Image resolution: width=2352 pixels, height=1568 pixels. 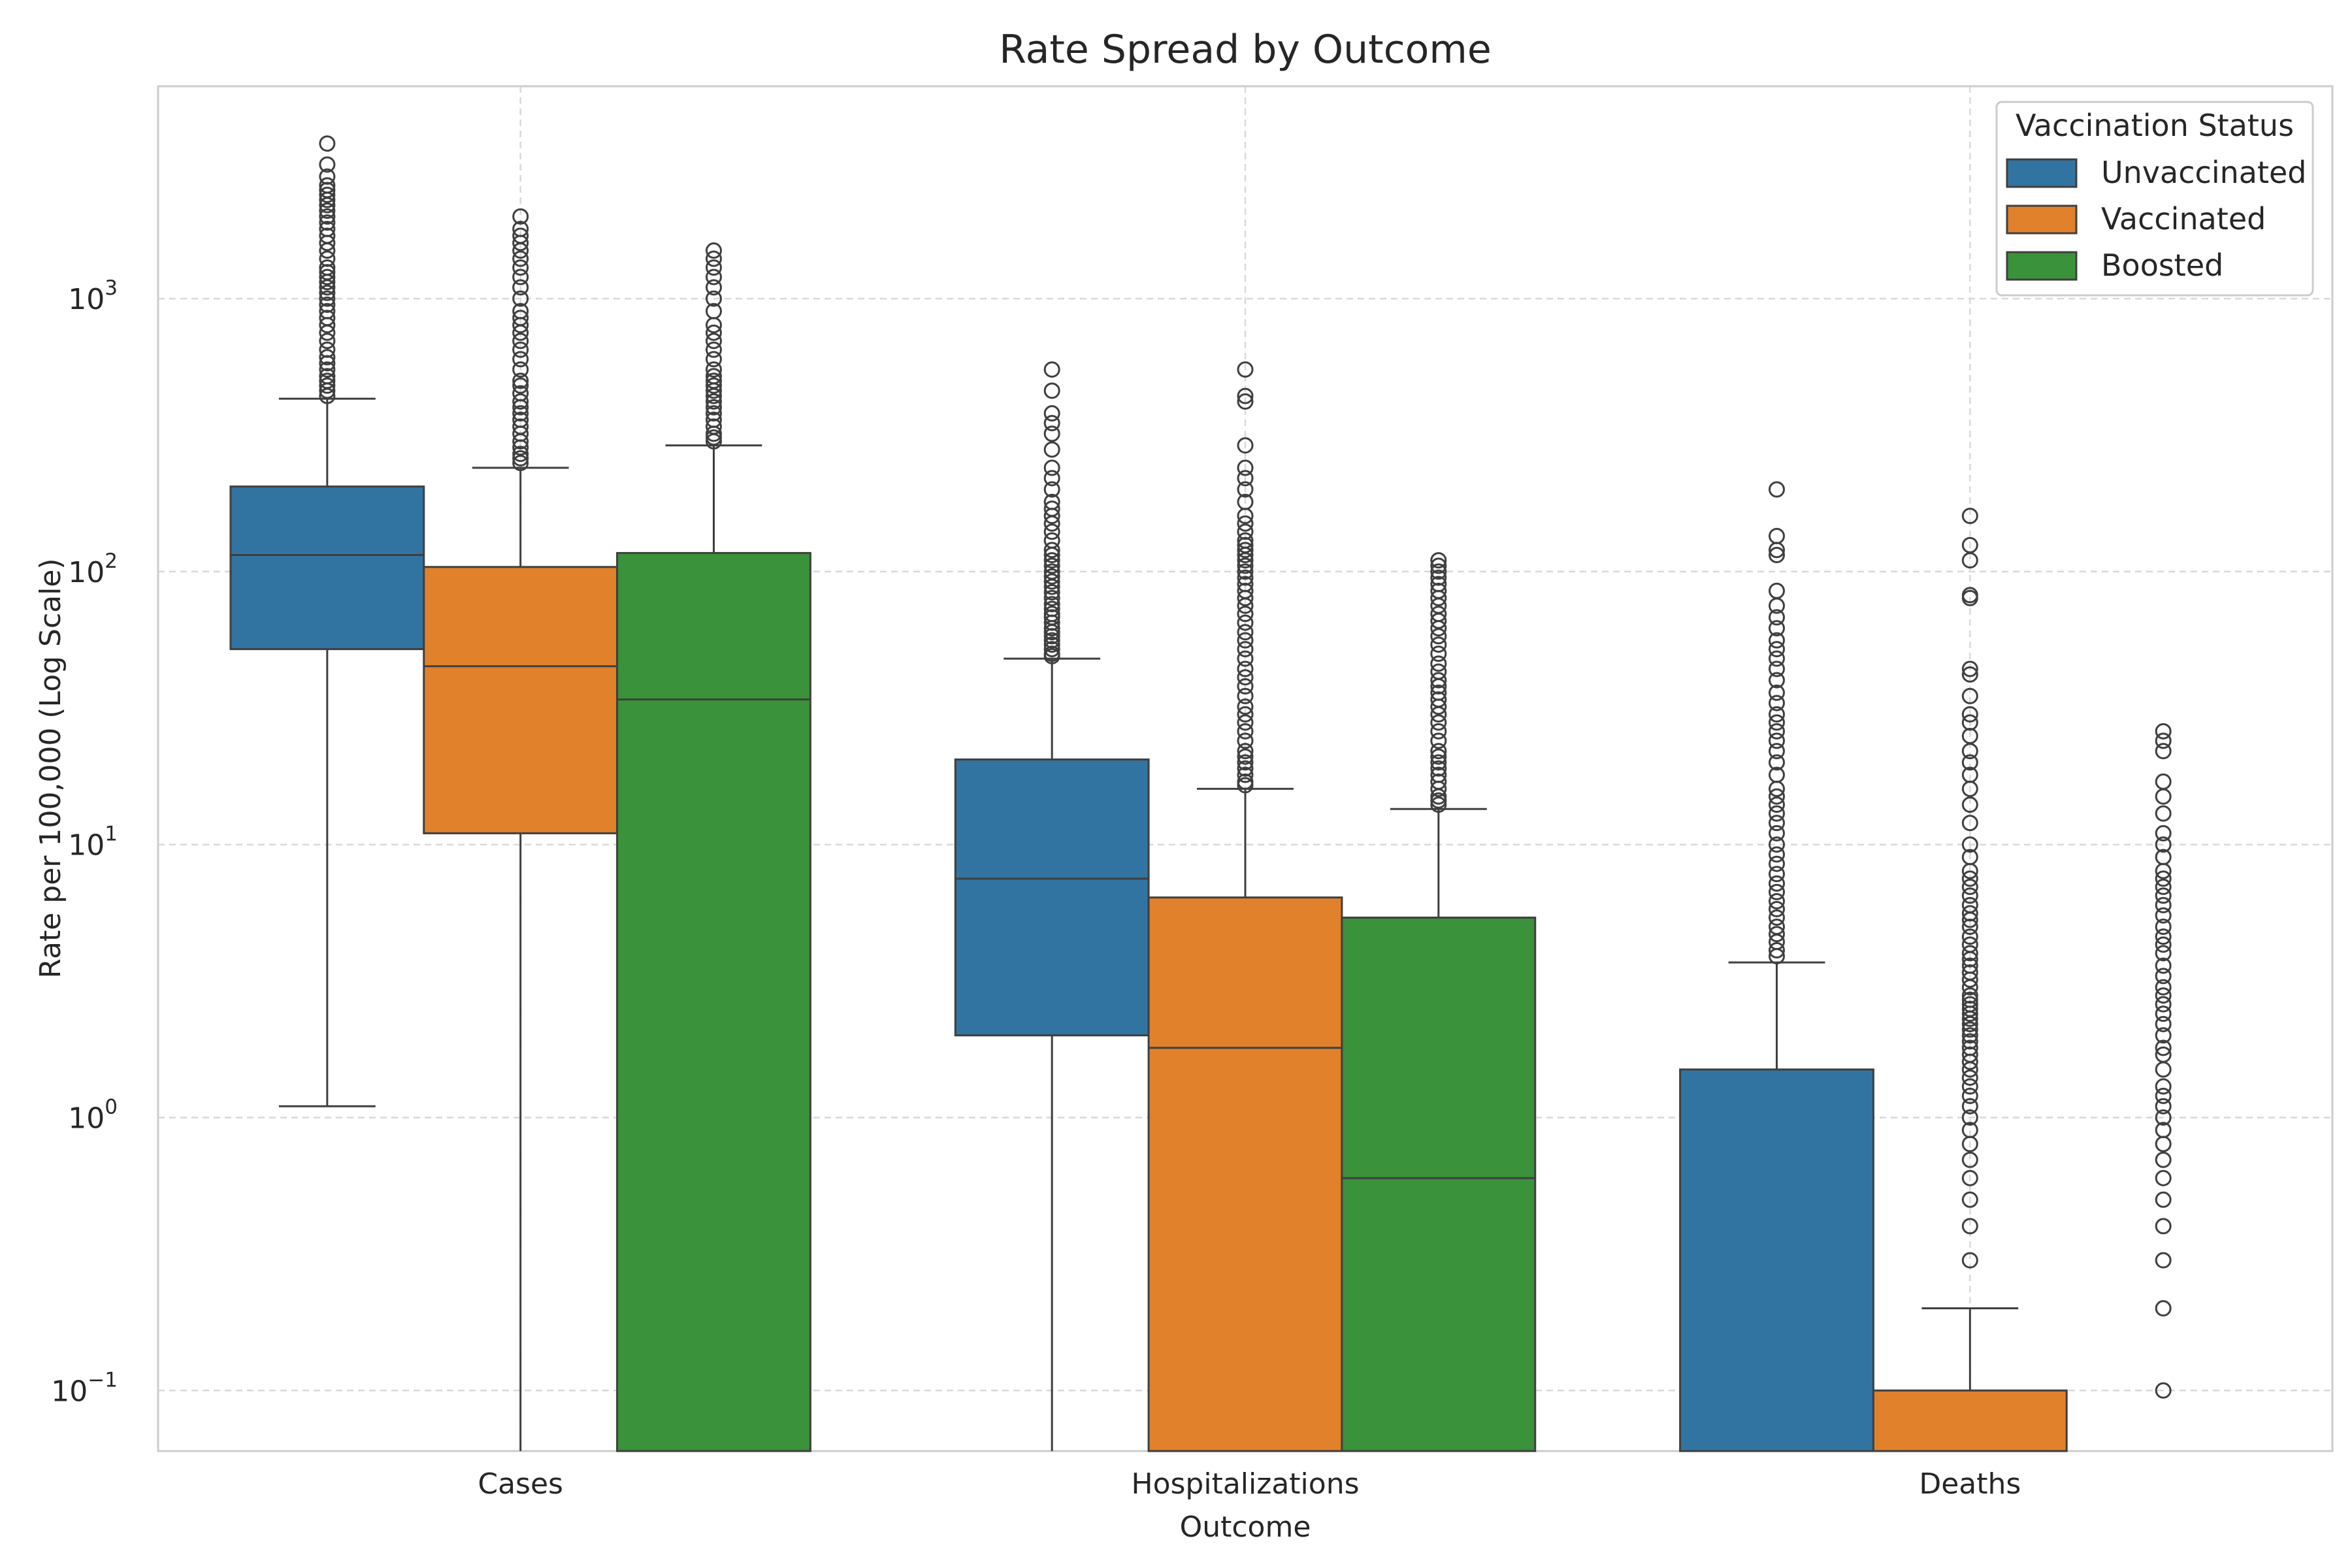 I want to click on x-tick-label: Cases, so click(x=520, y=1484).